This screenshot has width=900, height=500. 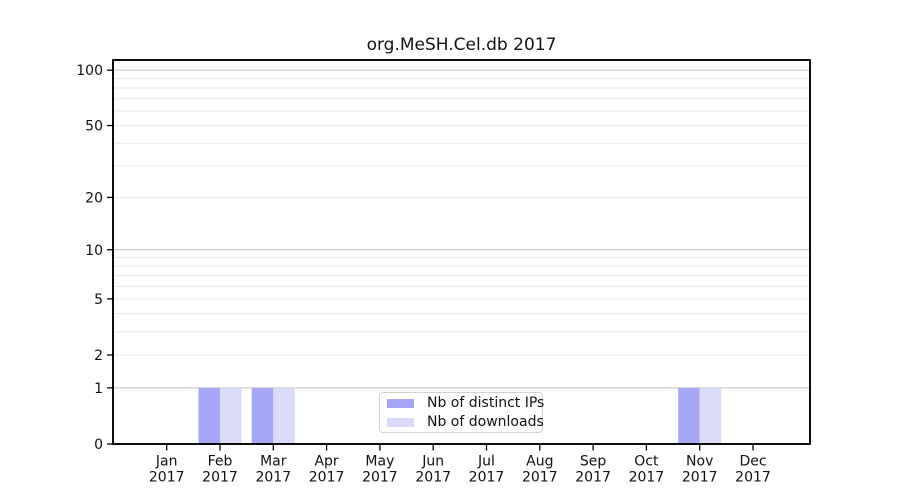 I want to click on x-tick-label-year-apr-2017: 2017, so click(x=327, y=478).